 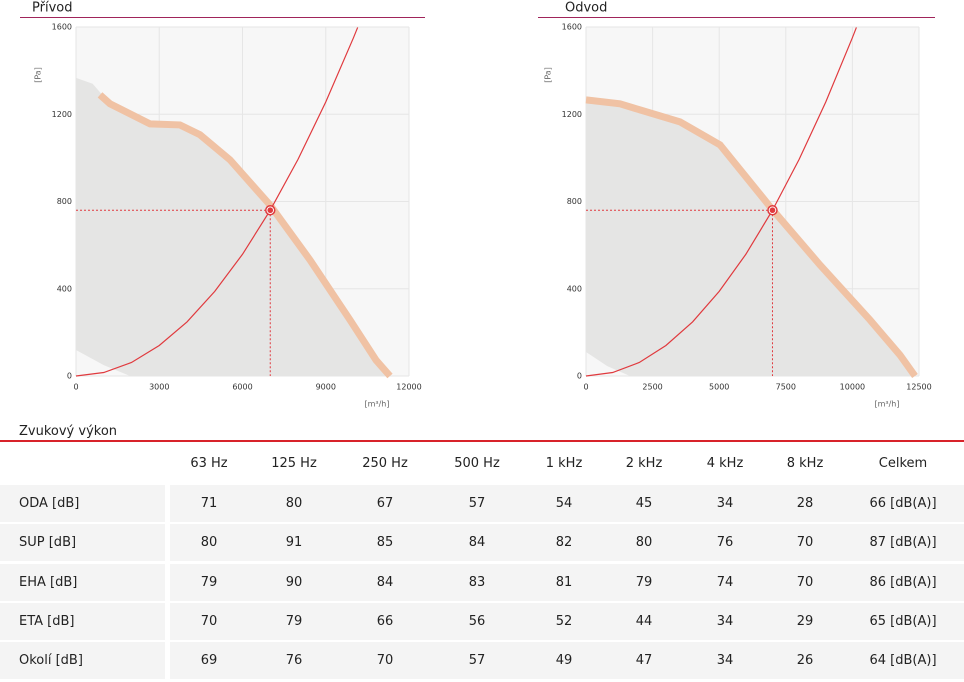 I want to click on column-header: 250 Hz, so click(x=385, y=463).